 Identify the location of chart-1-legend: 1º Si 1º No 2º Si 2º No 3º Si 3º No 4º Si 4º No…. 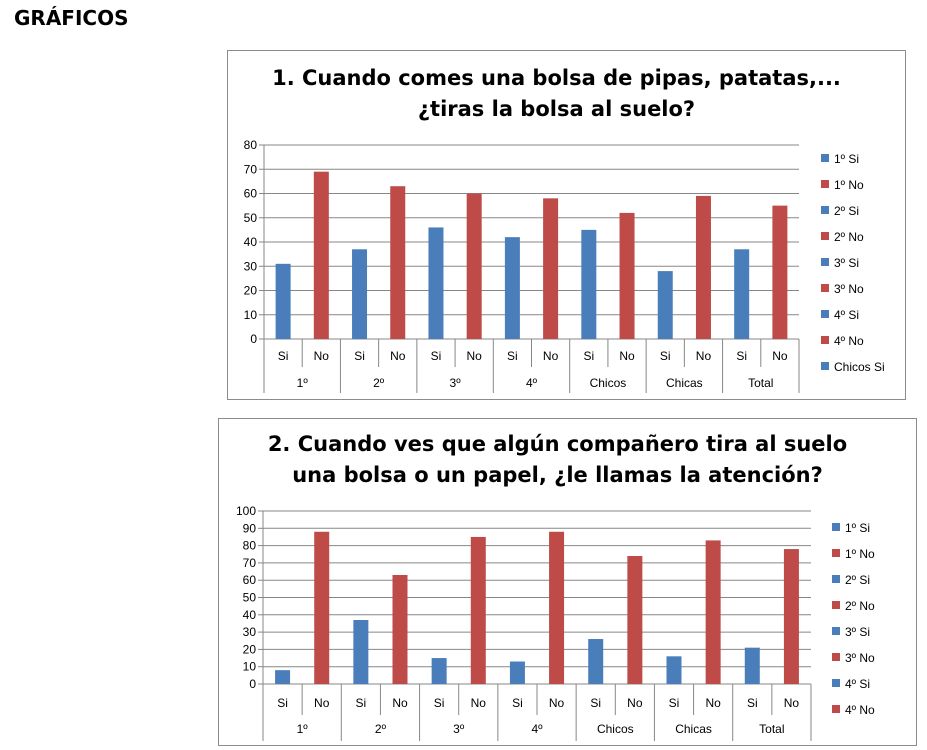
(853, 263).